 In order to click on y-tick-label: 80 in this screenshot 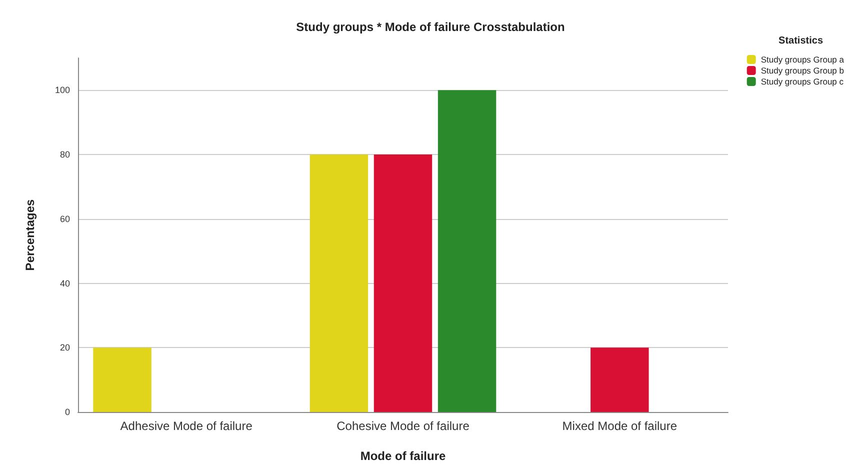, I will do `click(65, 155)`.